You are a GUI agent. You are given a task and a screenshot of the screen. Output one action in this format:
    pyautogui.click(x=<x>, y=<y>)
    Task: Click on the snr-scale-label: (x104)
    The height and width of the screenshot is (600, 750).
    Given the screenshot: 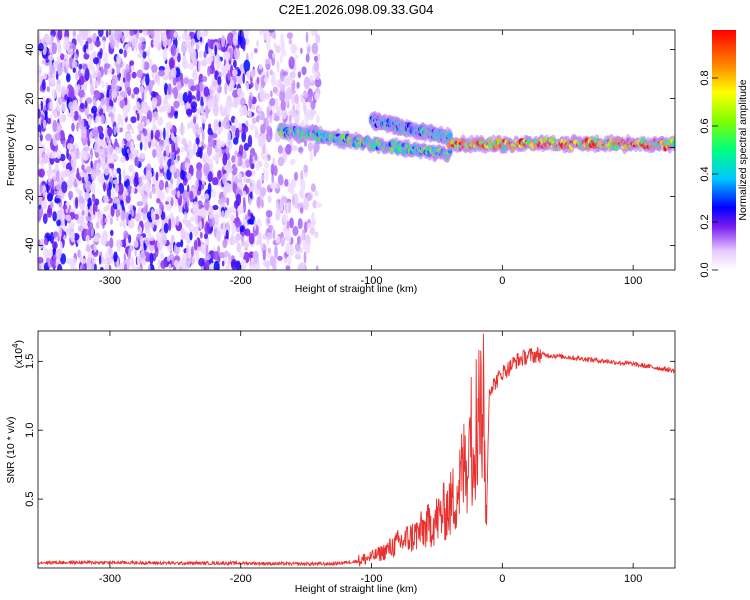 What is the action you would take?
    pyautogui.click(x=18, y=354)
    